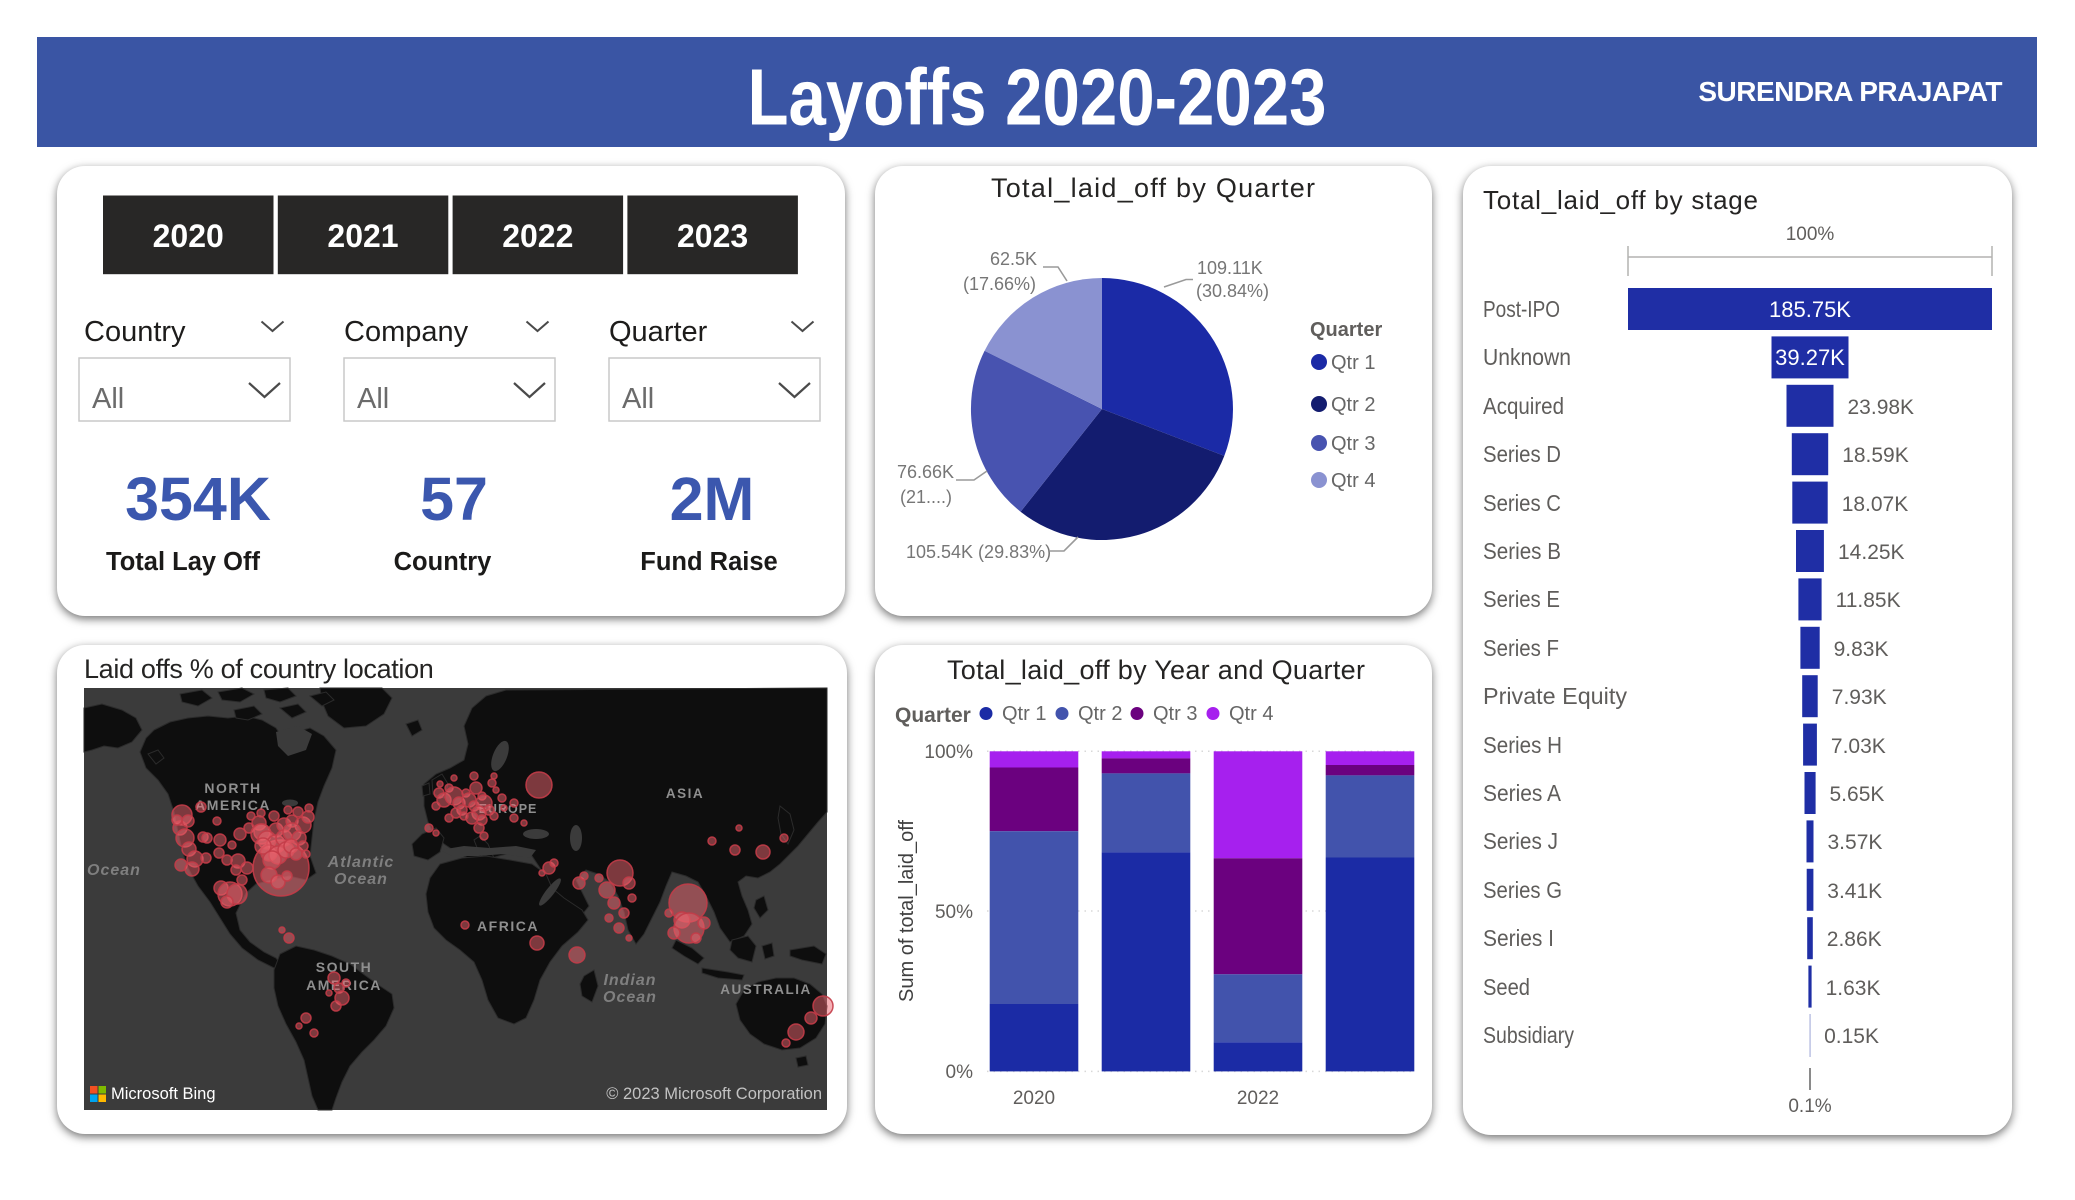 This screenshot has height=1200, width=2075. Describe the element at coordinates (1868, 600) in the screenshot. I see `svg-text: 11.85K` at that location.